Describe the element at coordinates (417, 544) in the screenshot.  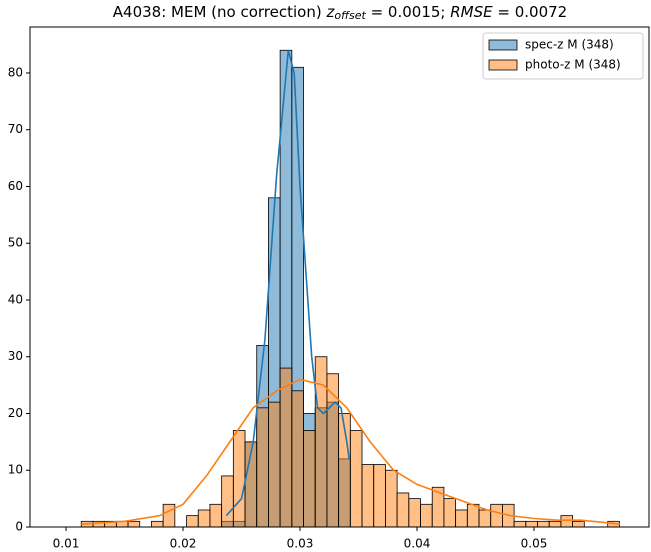
I see `x-tick-label: 0.04` at that location.